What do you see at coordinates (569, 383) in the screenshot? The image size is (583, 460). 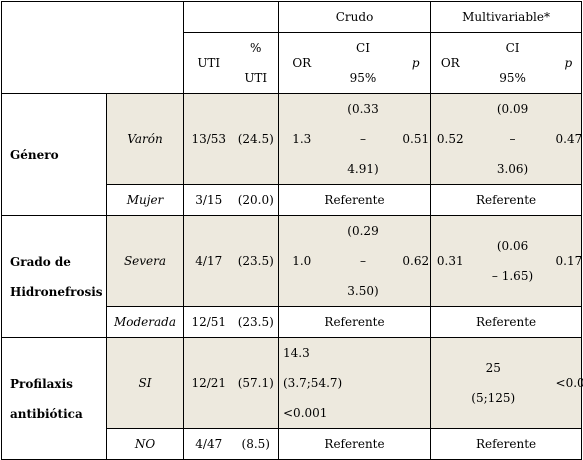 I see `si-m-p: <0.001` at bounding box center [569, 383].